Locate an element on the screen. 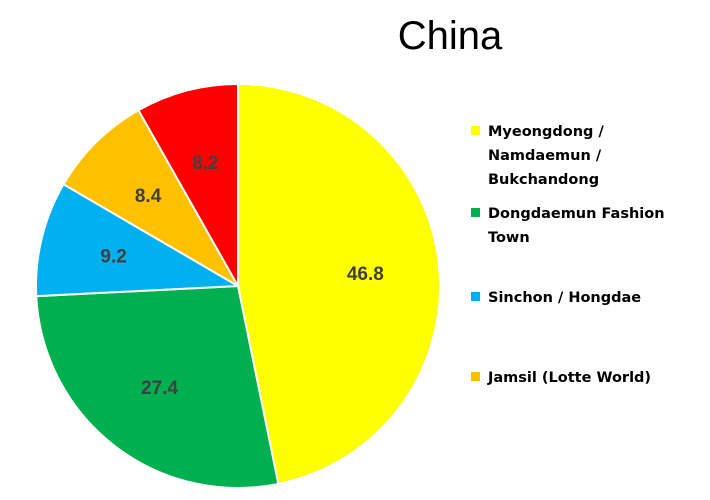 The width and height of the screenshot is (710, 500). slice-value-label-2: 27.4 is located at coordinates (159, 388).